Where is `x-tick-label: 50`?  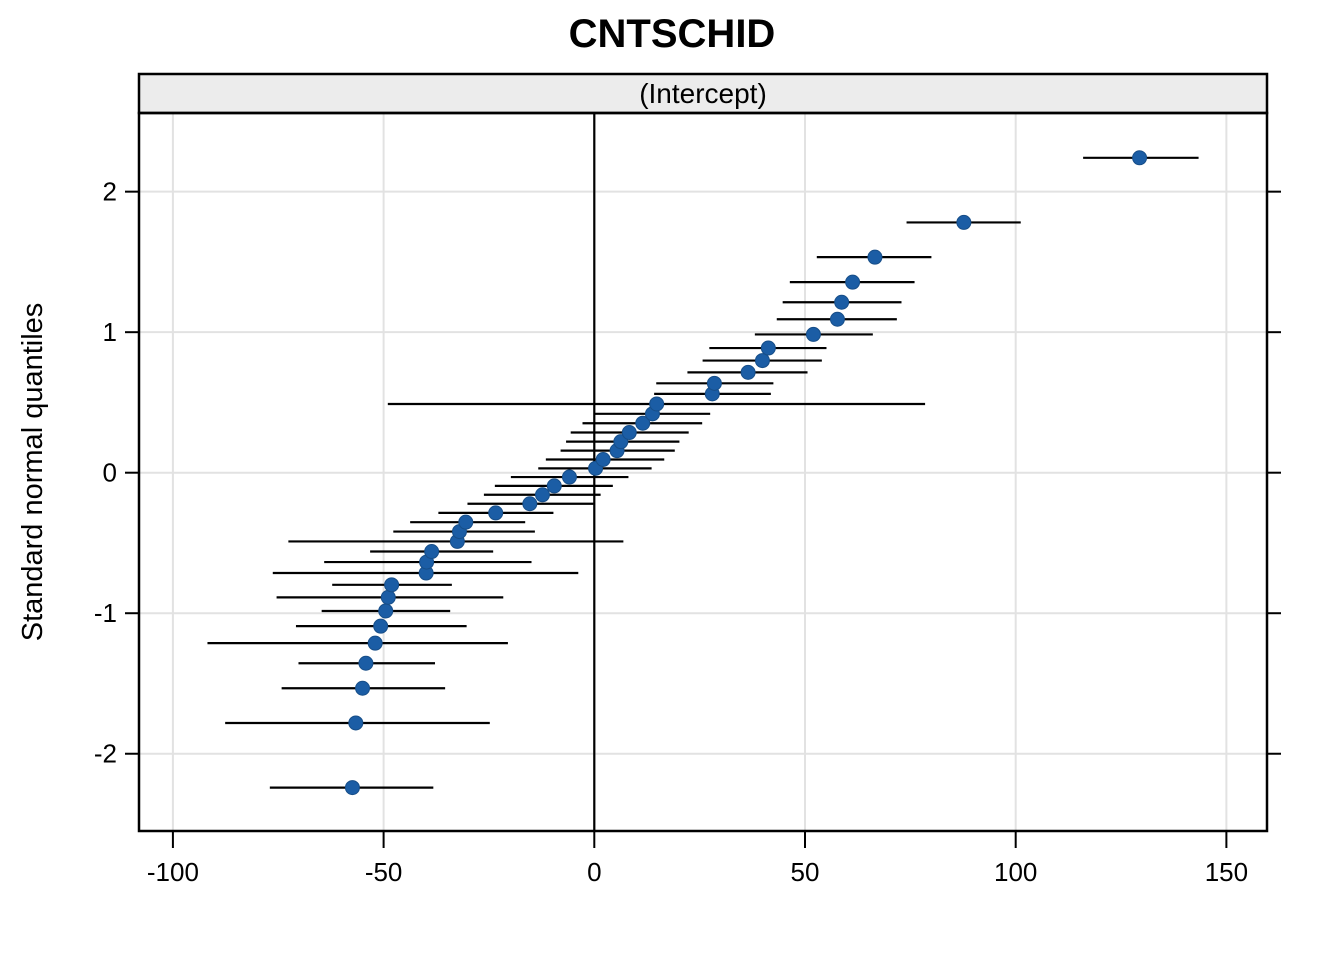
x-tick-label: 50 is located at coordinates (805, 872).